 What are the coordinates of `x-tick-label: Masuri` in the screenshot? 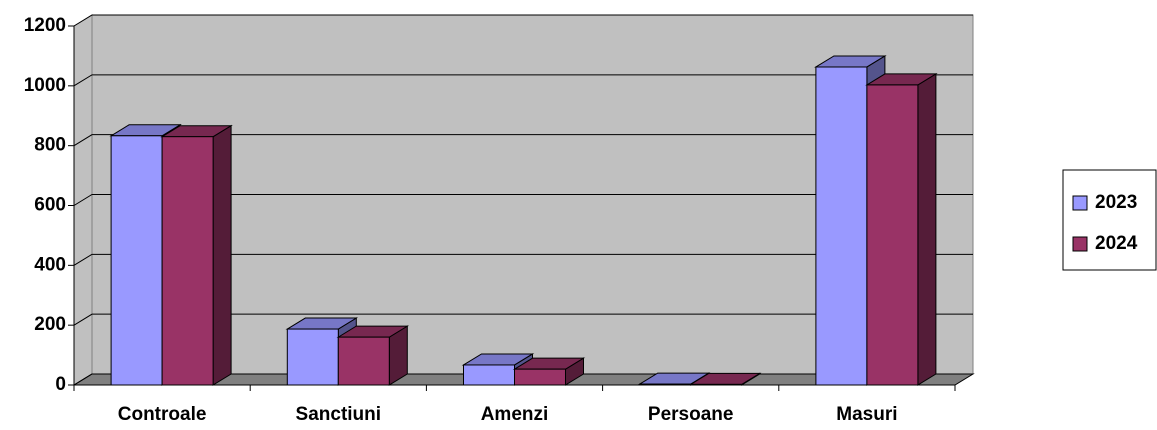 It's located at (866, 414).